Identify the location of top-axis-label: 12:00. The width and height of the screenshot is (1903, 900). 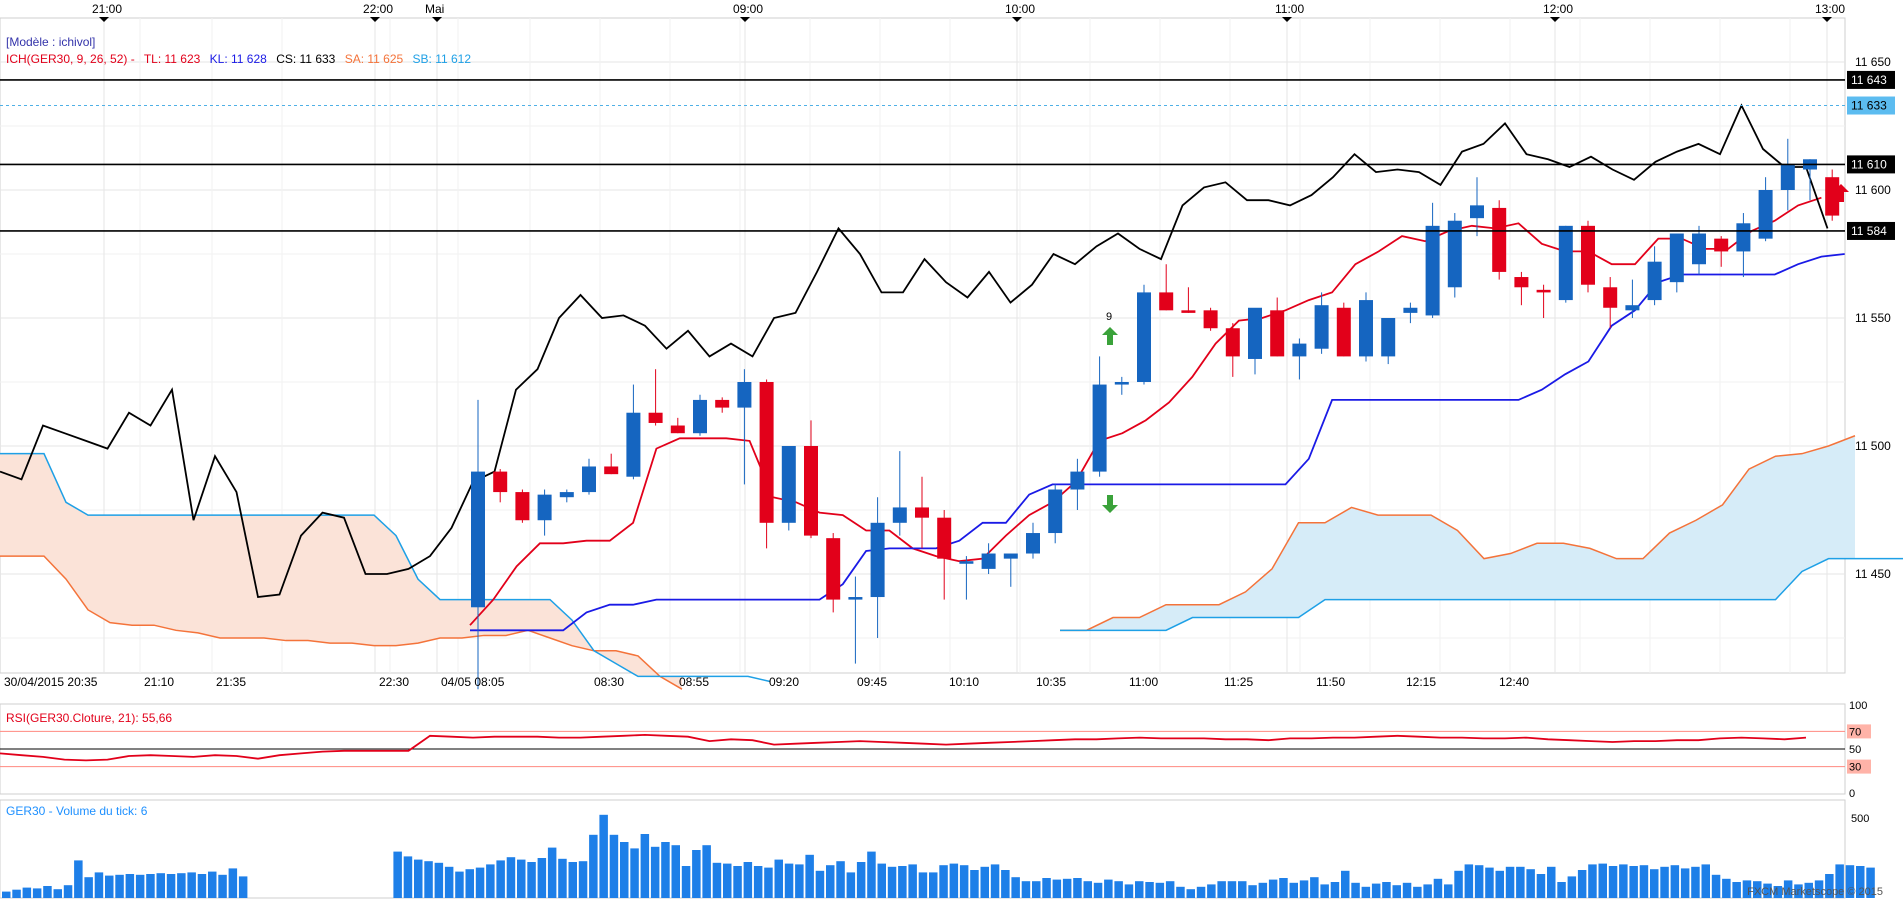
(1558, 9).